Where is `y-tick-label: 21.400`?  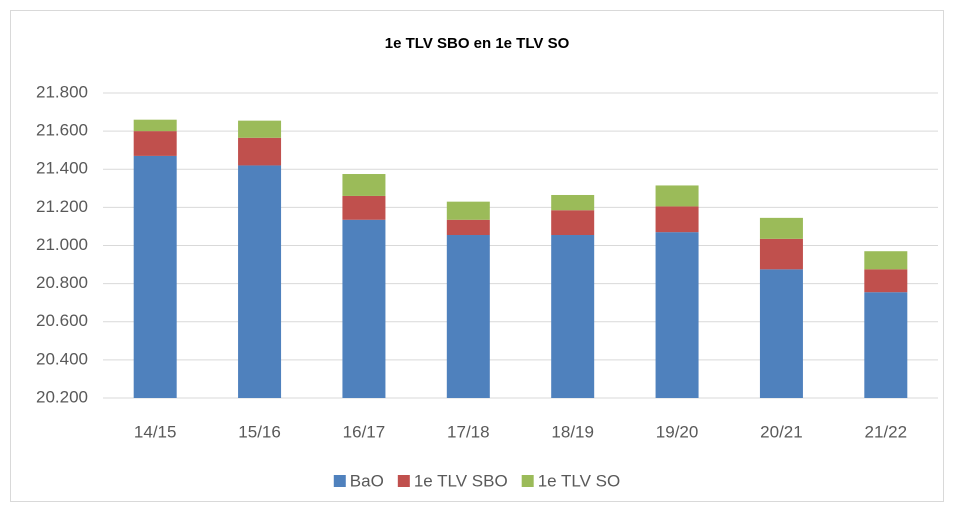 y-tick-label: 21.400 is located at coordinates (62, 168).